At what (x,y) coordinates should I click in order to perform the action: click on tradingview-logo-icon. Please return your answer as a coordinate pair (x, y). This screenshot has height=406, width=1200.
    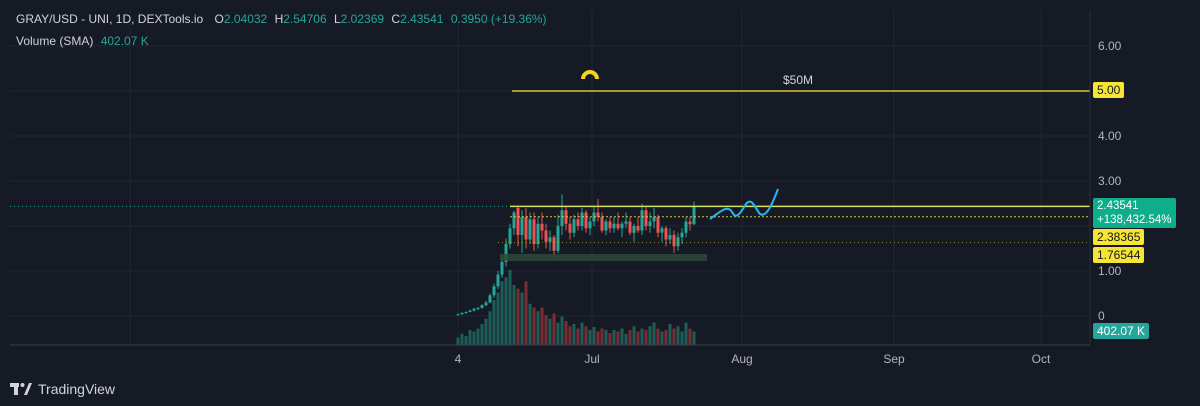
    Looking at the image, I should click on (21, 389).